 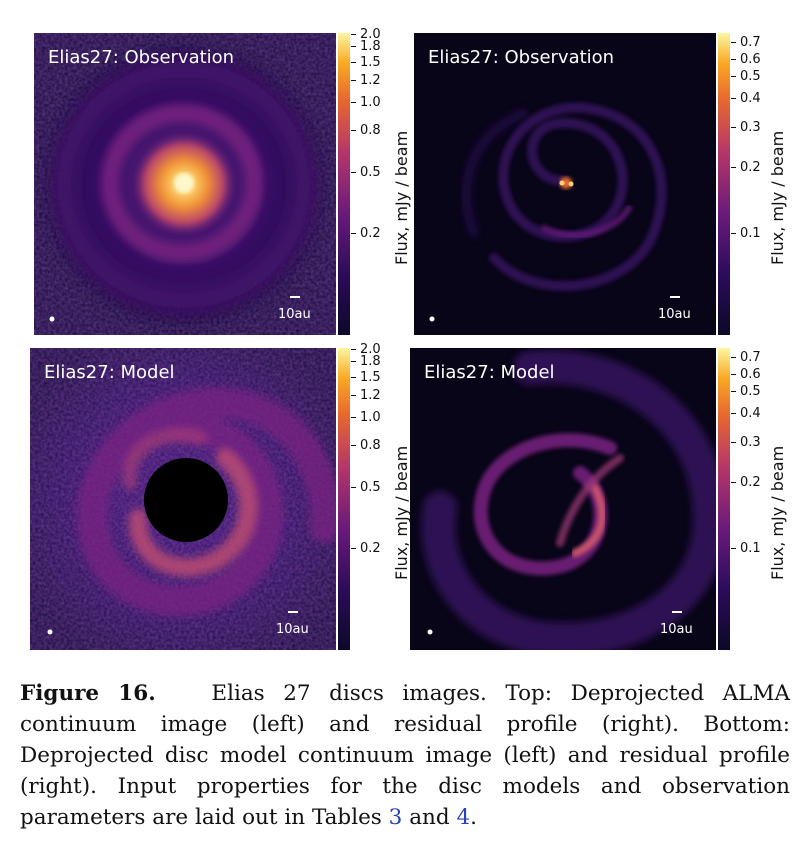 I want to click on figure-label: Figure 16., so click(x=88, y=693).